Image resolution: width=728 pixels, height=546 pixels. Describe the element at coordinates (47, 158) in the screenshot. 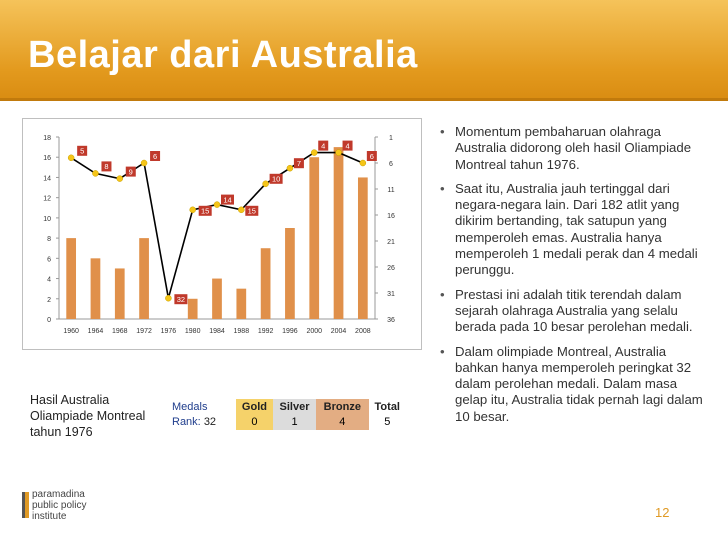

I see `y-tick-label: 16` at that location.